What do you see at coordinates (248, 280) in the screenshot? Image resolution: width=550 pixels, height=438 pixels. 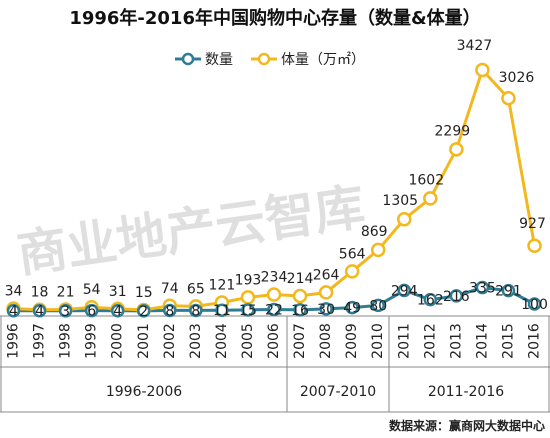 I see `area-label-2005: 193` at bounding box center [248, 280].